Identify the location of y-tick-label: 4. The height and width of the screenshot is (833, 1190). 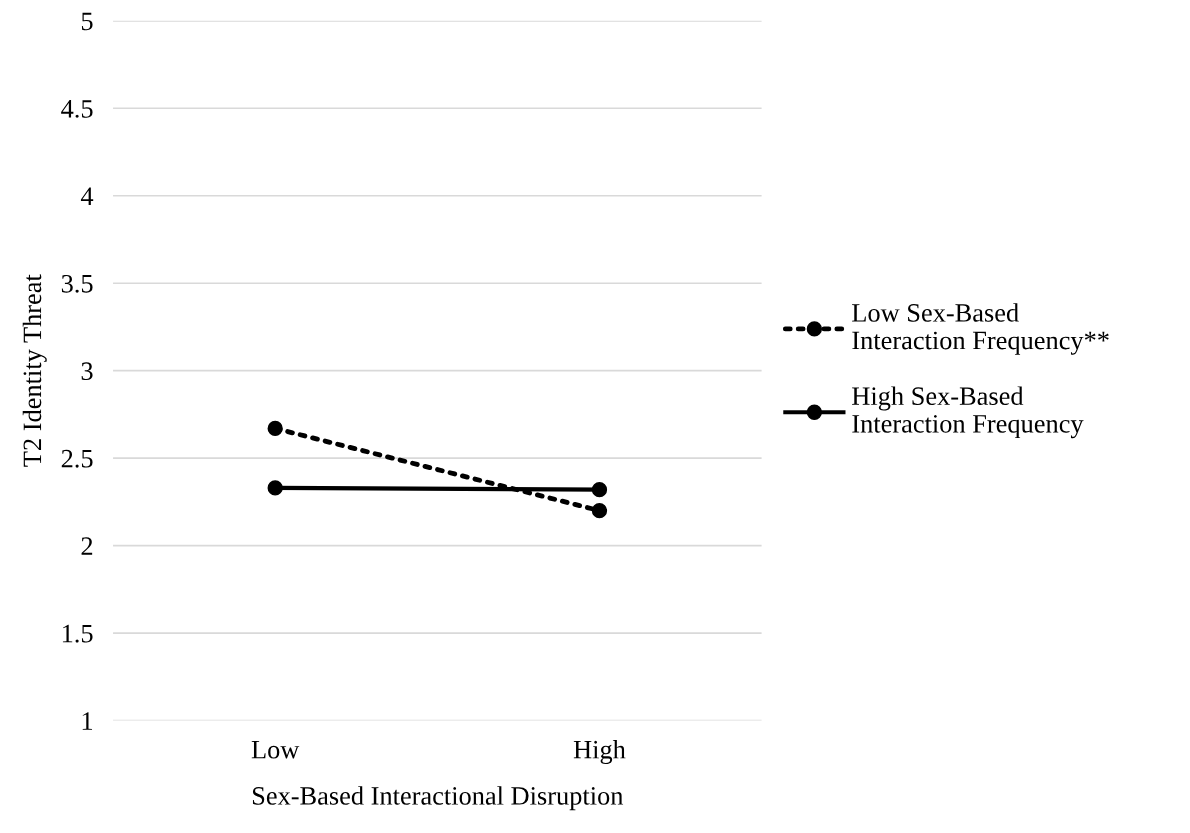
(87, 196).